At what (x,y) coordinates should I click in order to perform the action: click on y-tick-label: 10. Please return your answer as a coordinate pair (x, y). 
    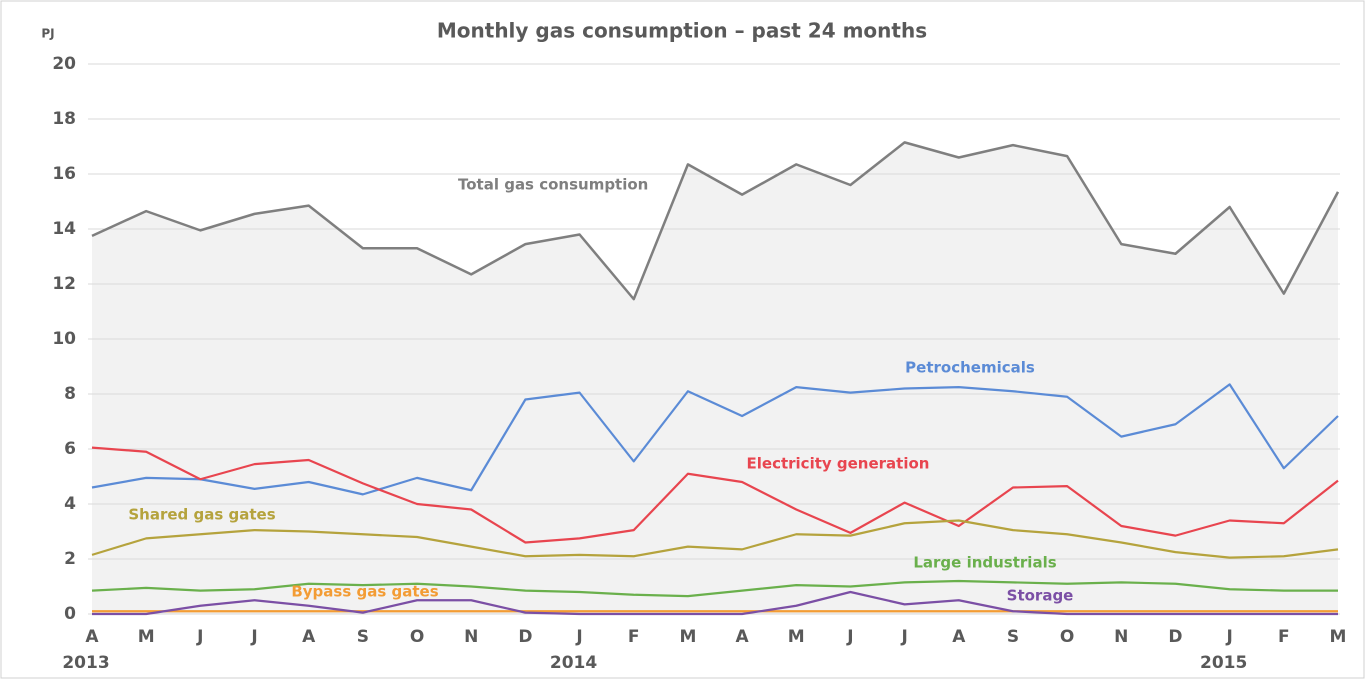
    Looking at the image, I should click on (64, 339).